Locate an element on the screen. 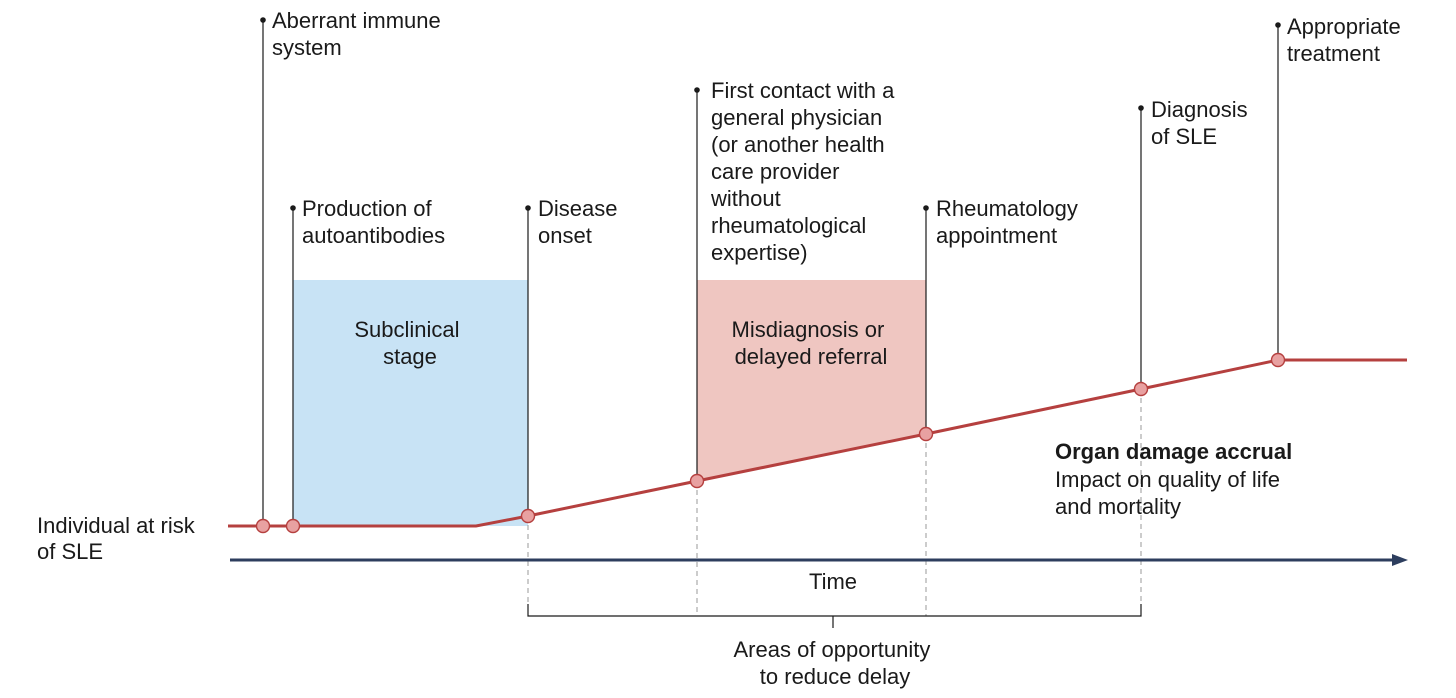 The height and width of the screenshot is (698, 1456). stem-dot-first-contact is located at coordinates (697, 90).